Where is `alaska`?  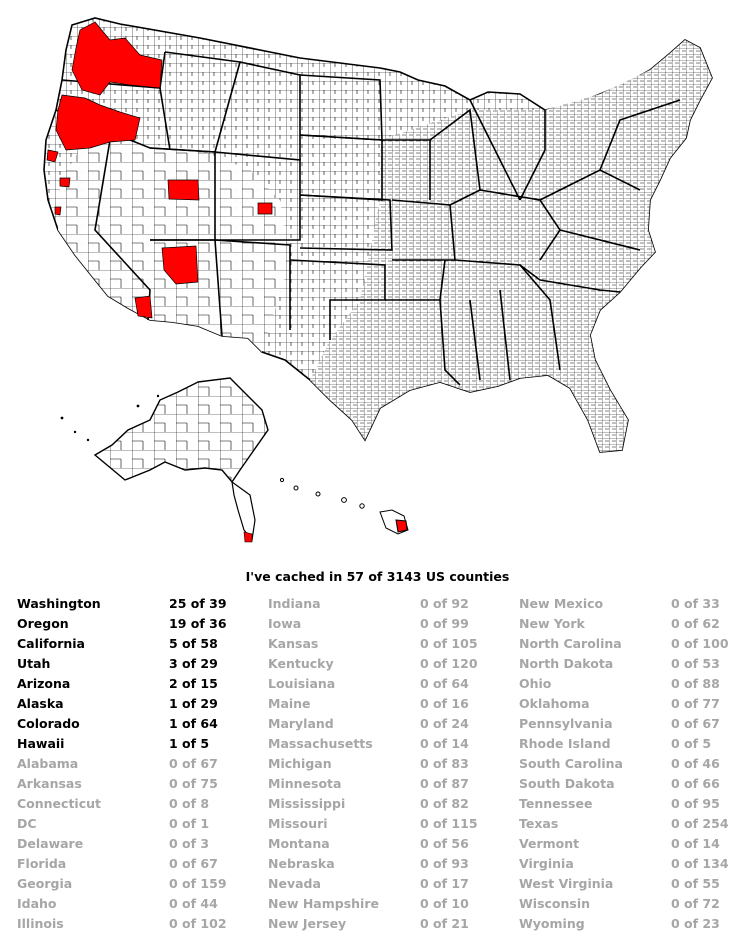 alaska is located at coordinates (164, 460).